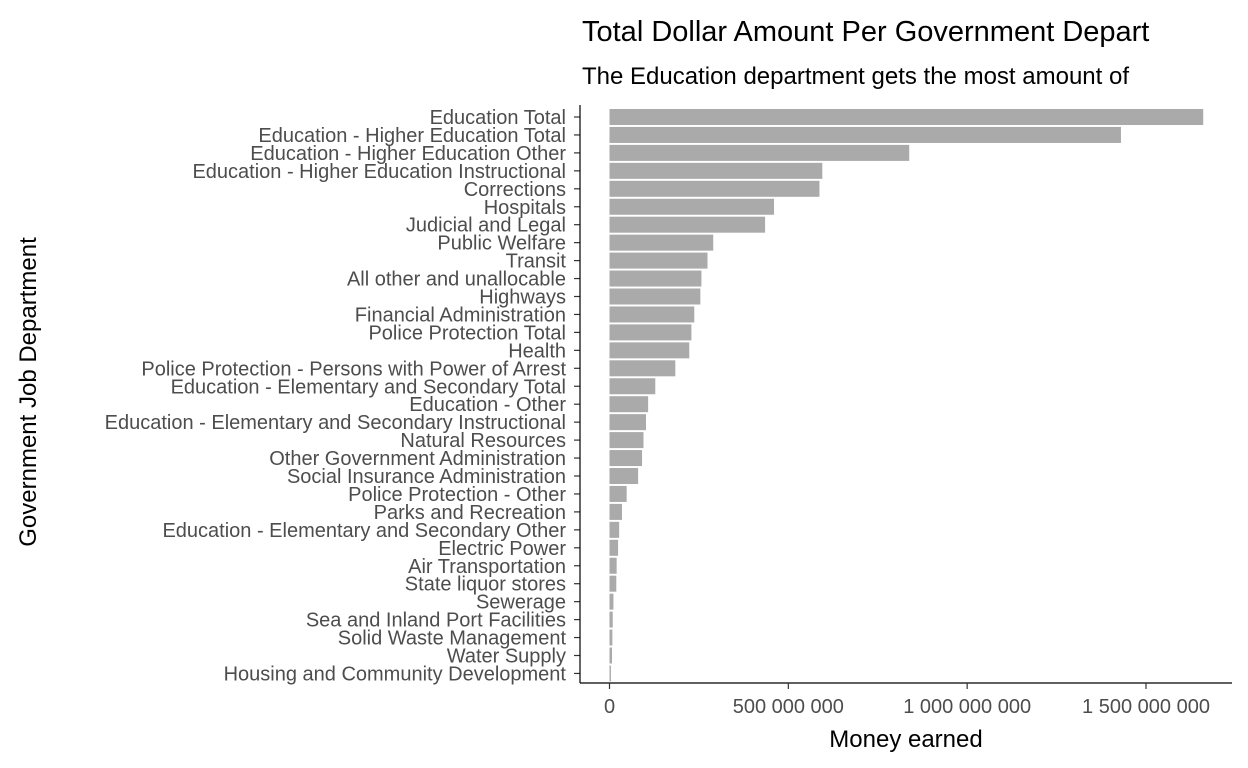 The height and width of the screenshot is (768, 1248). What do you see at coordinates (456, 280) in the screenshot?
I see `category-label: All other and unallocable` at bounding box center [456, 280].